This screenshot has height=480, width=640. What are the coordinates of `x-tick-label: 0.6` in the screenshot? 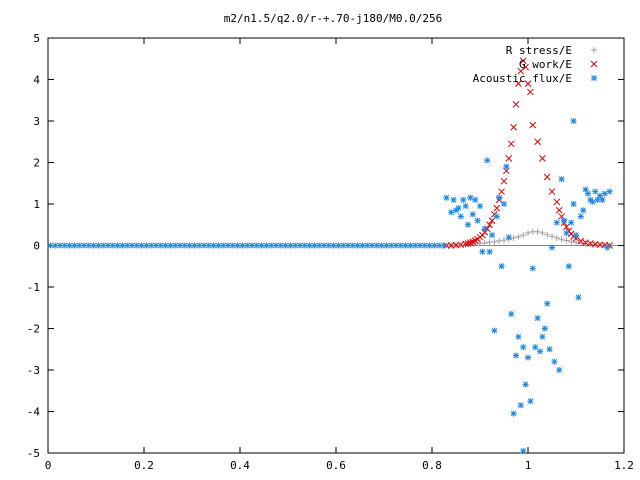 It's located at (336, 465).